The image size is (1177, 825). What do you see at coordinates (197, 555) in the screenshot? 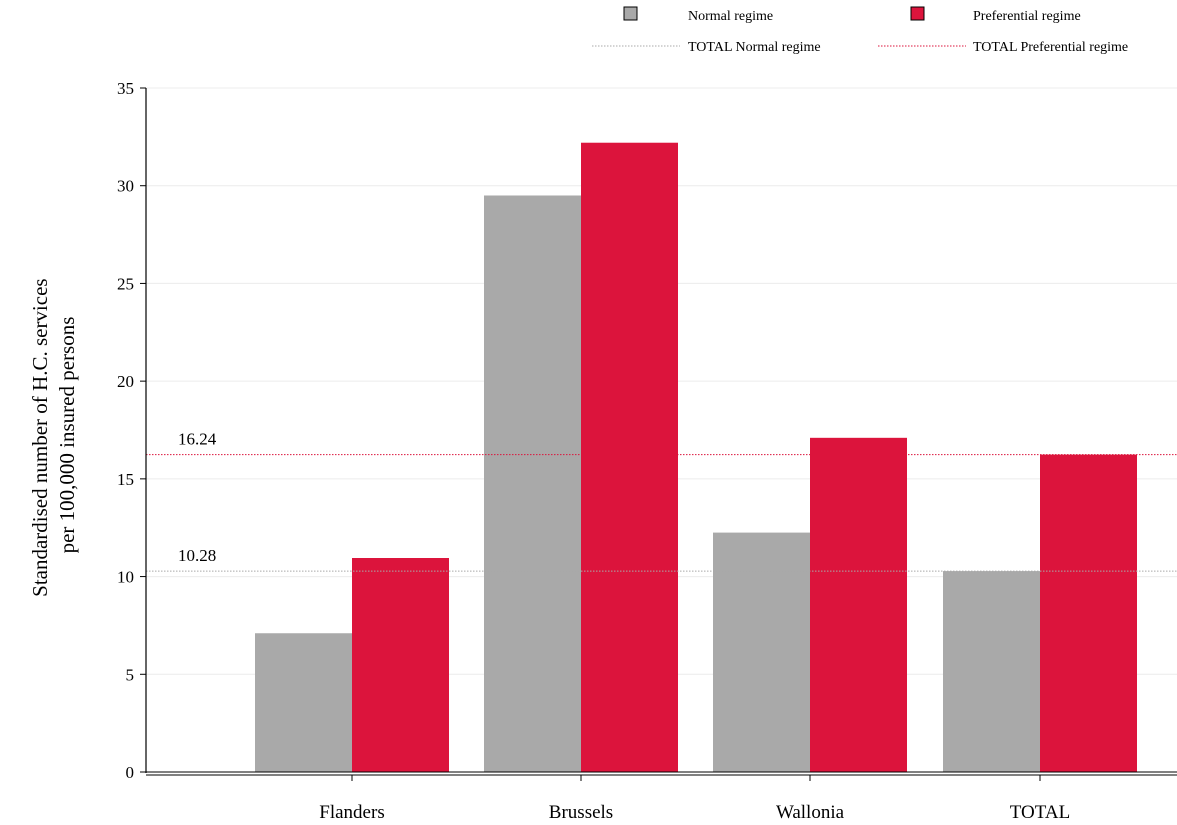
I see `reference-line-label-1: 10.28` at bounding box center [197, 555].